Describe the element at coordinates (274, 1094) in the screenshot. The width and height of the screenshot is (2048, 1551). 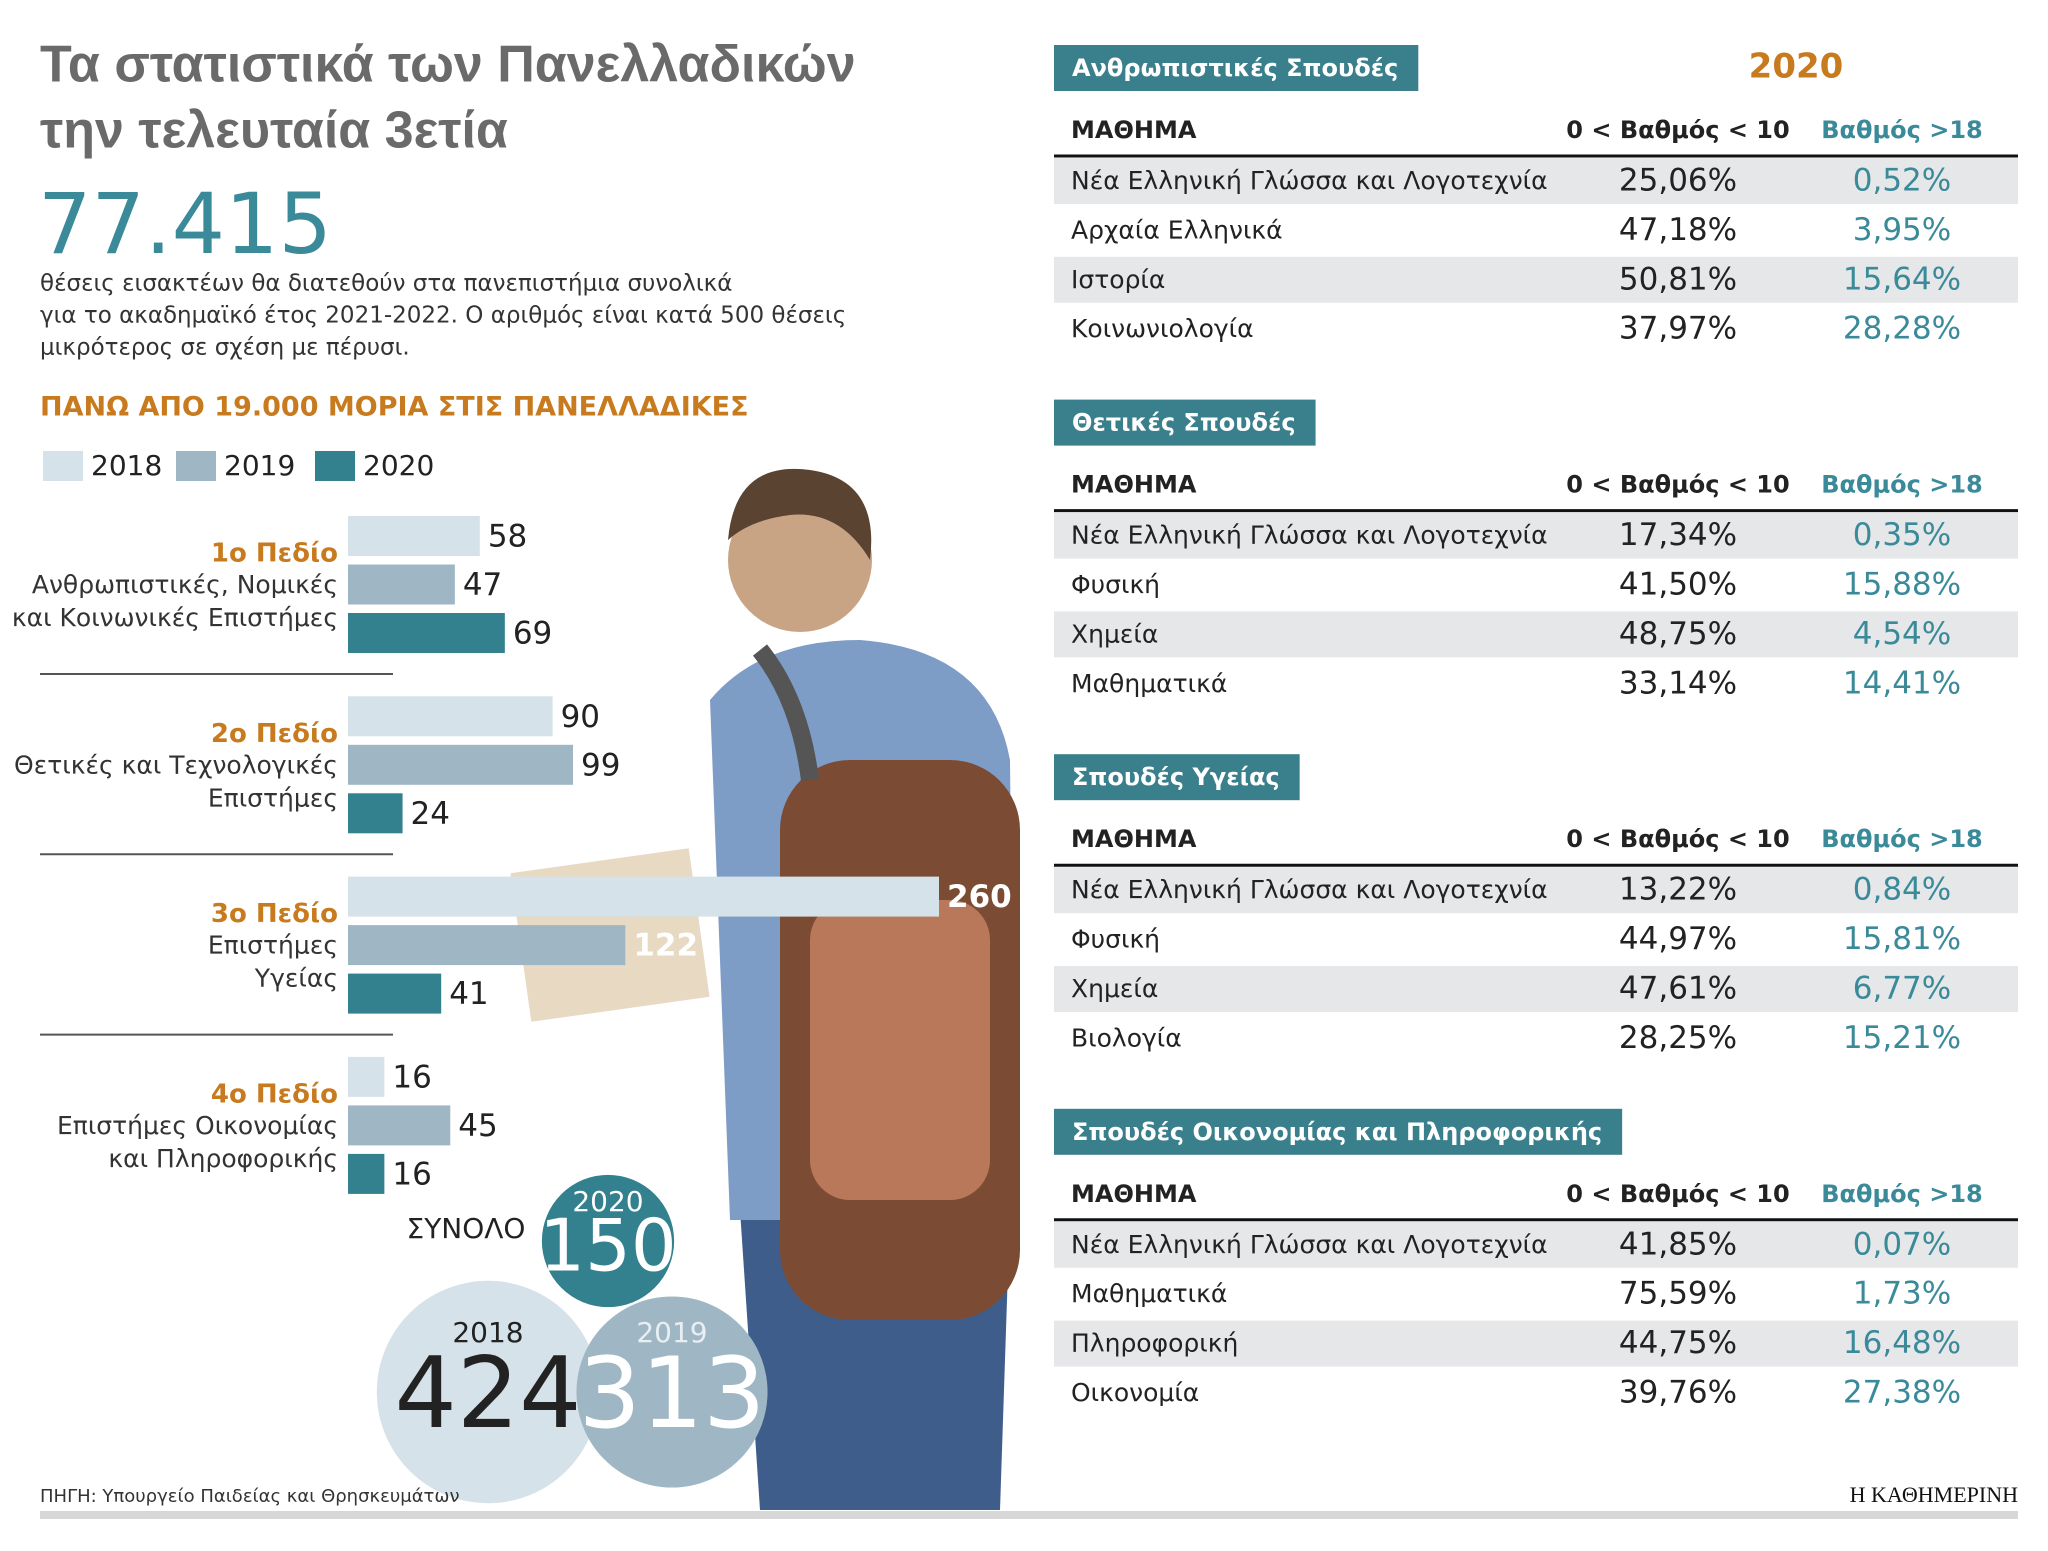
I see `category-label: 4ο Πεδίο` at that location.